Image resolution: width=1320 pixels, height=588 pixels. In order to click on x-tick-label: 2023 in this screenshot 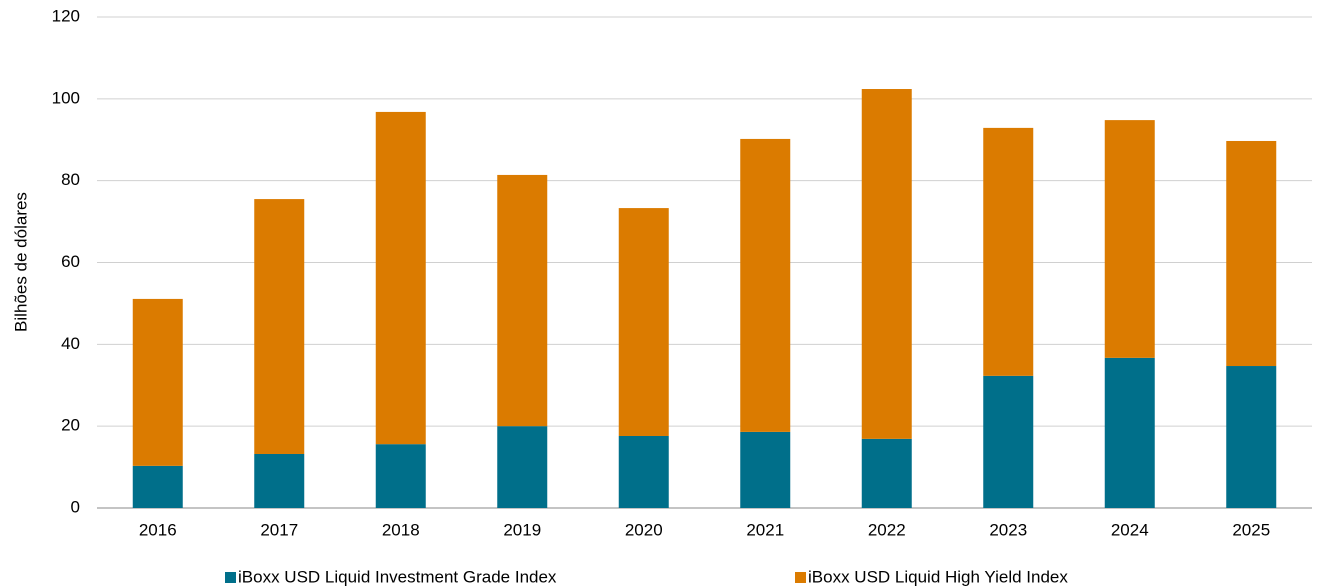, I will do `click(1008, 529)`.